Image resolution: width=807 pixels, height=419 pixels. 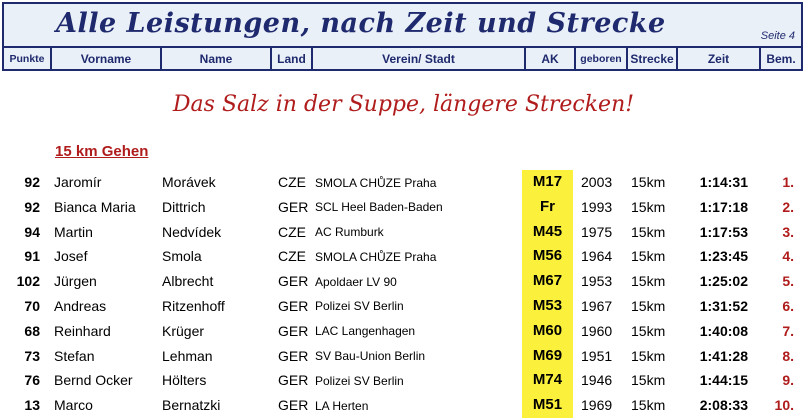 I want to click on time-cell: 1:44:15, so click(x=723, y=380).